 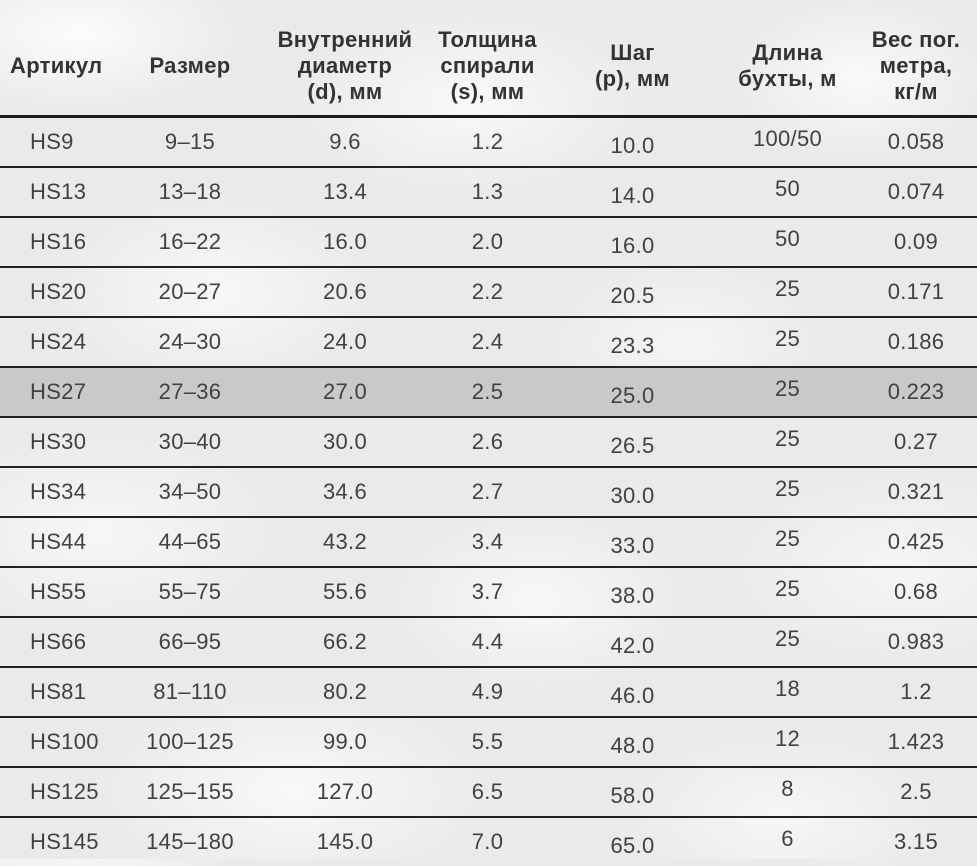 I want to click on column-header-label: Длина бухты, м, so click(x=787, y=65).